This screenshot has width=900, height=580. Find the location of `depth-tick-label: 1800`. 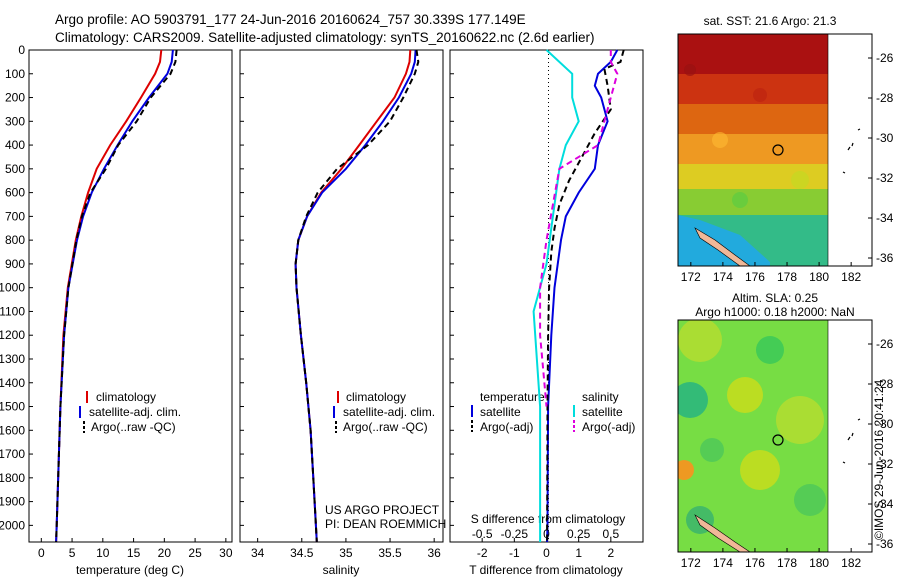

depth-tick-label: 1800 is located at coordinates (12, 478).